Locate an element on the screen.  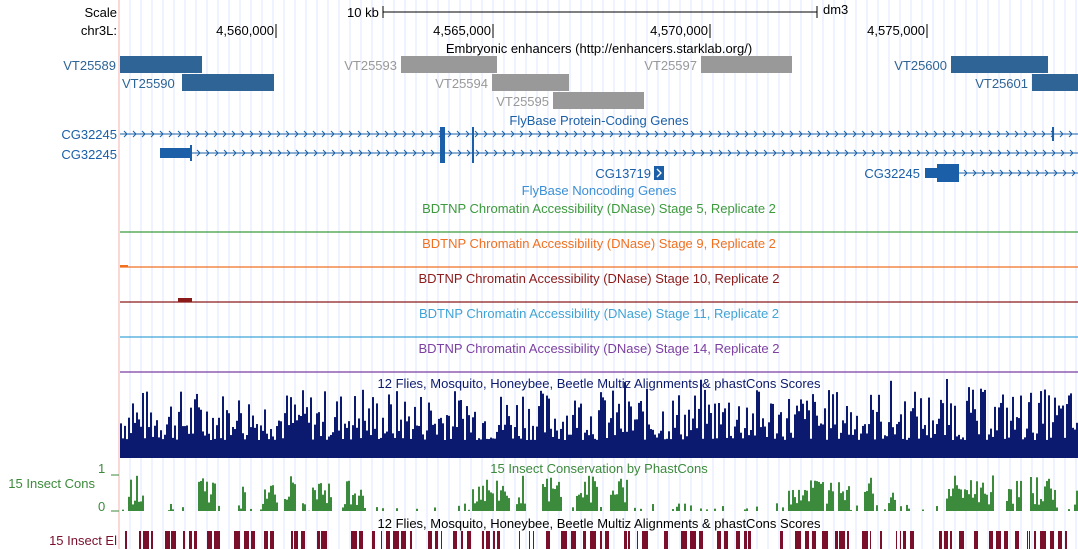
phastcons-track-title: 15 Insect Conservation by PhastCons is located at coordinates (599, 468).